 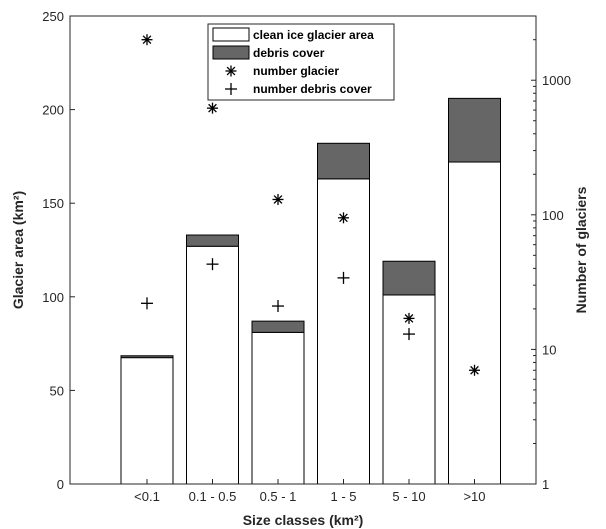 I want to click on y2-tick-label: 10, so click(x=549, y=349).